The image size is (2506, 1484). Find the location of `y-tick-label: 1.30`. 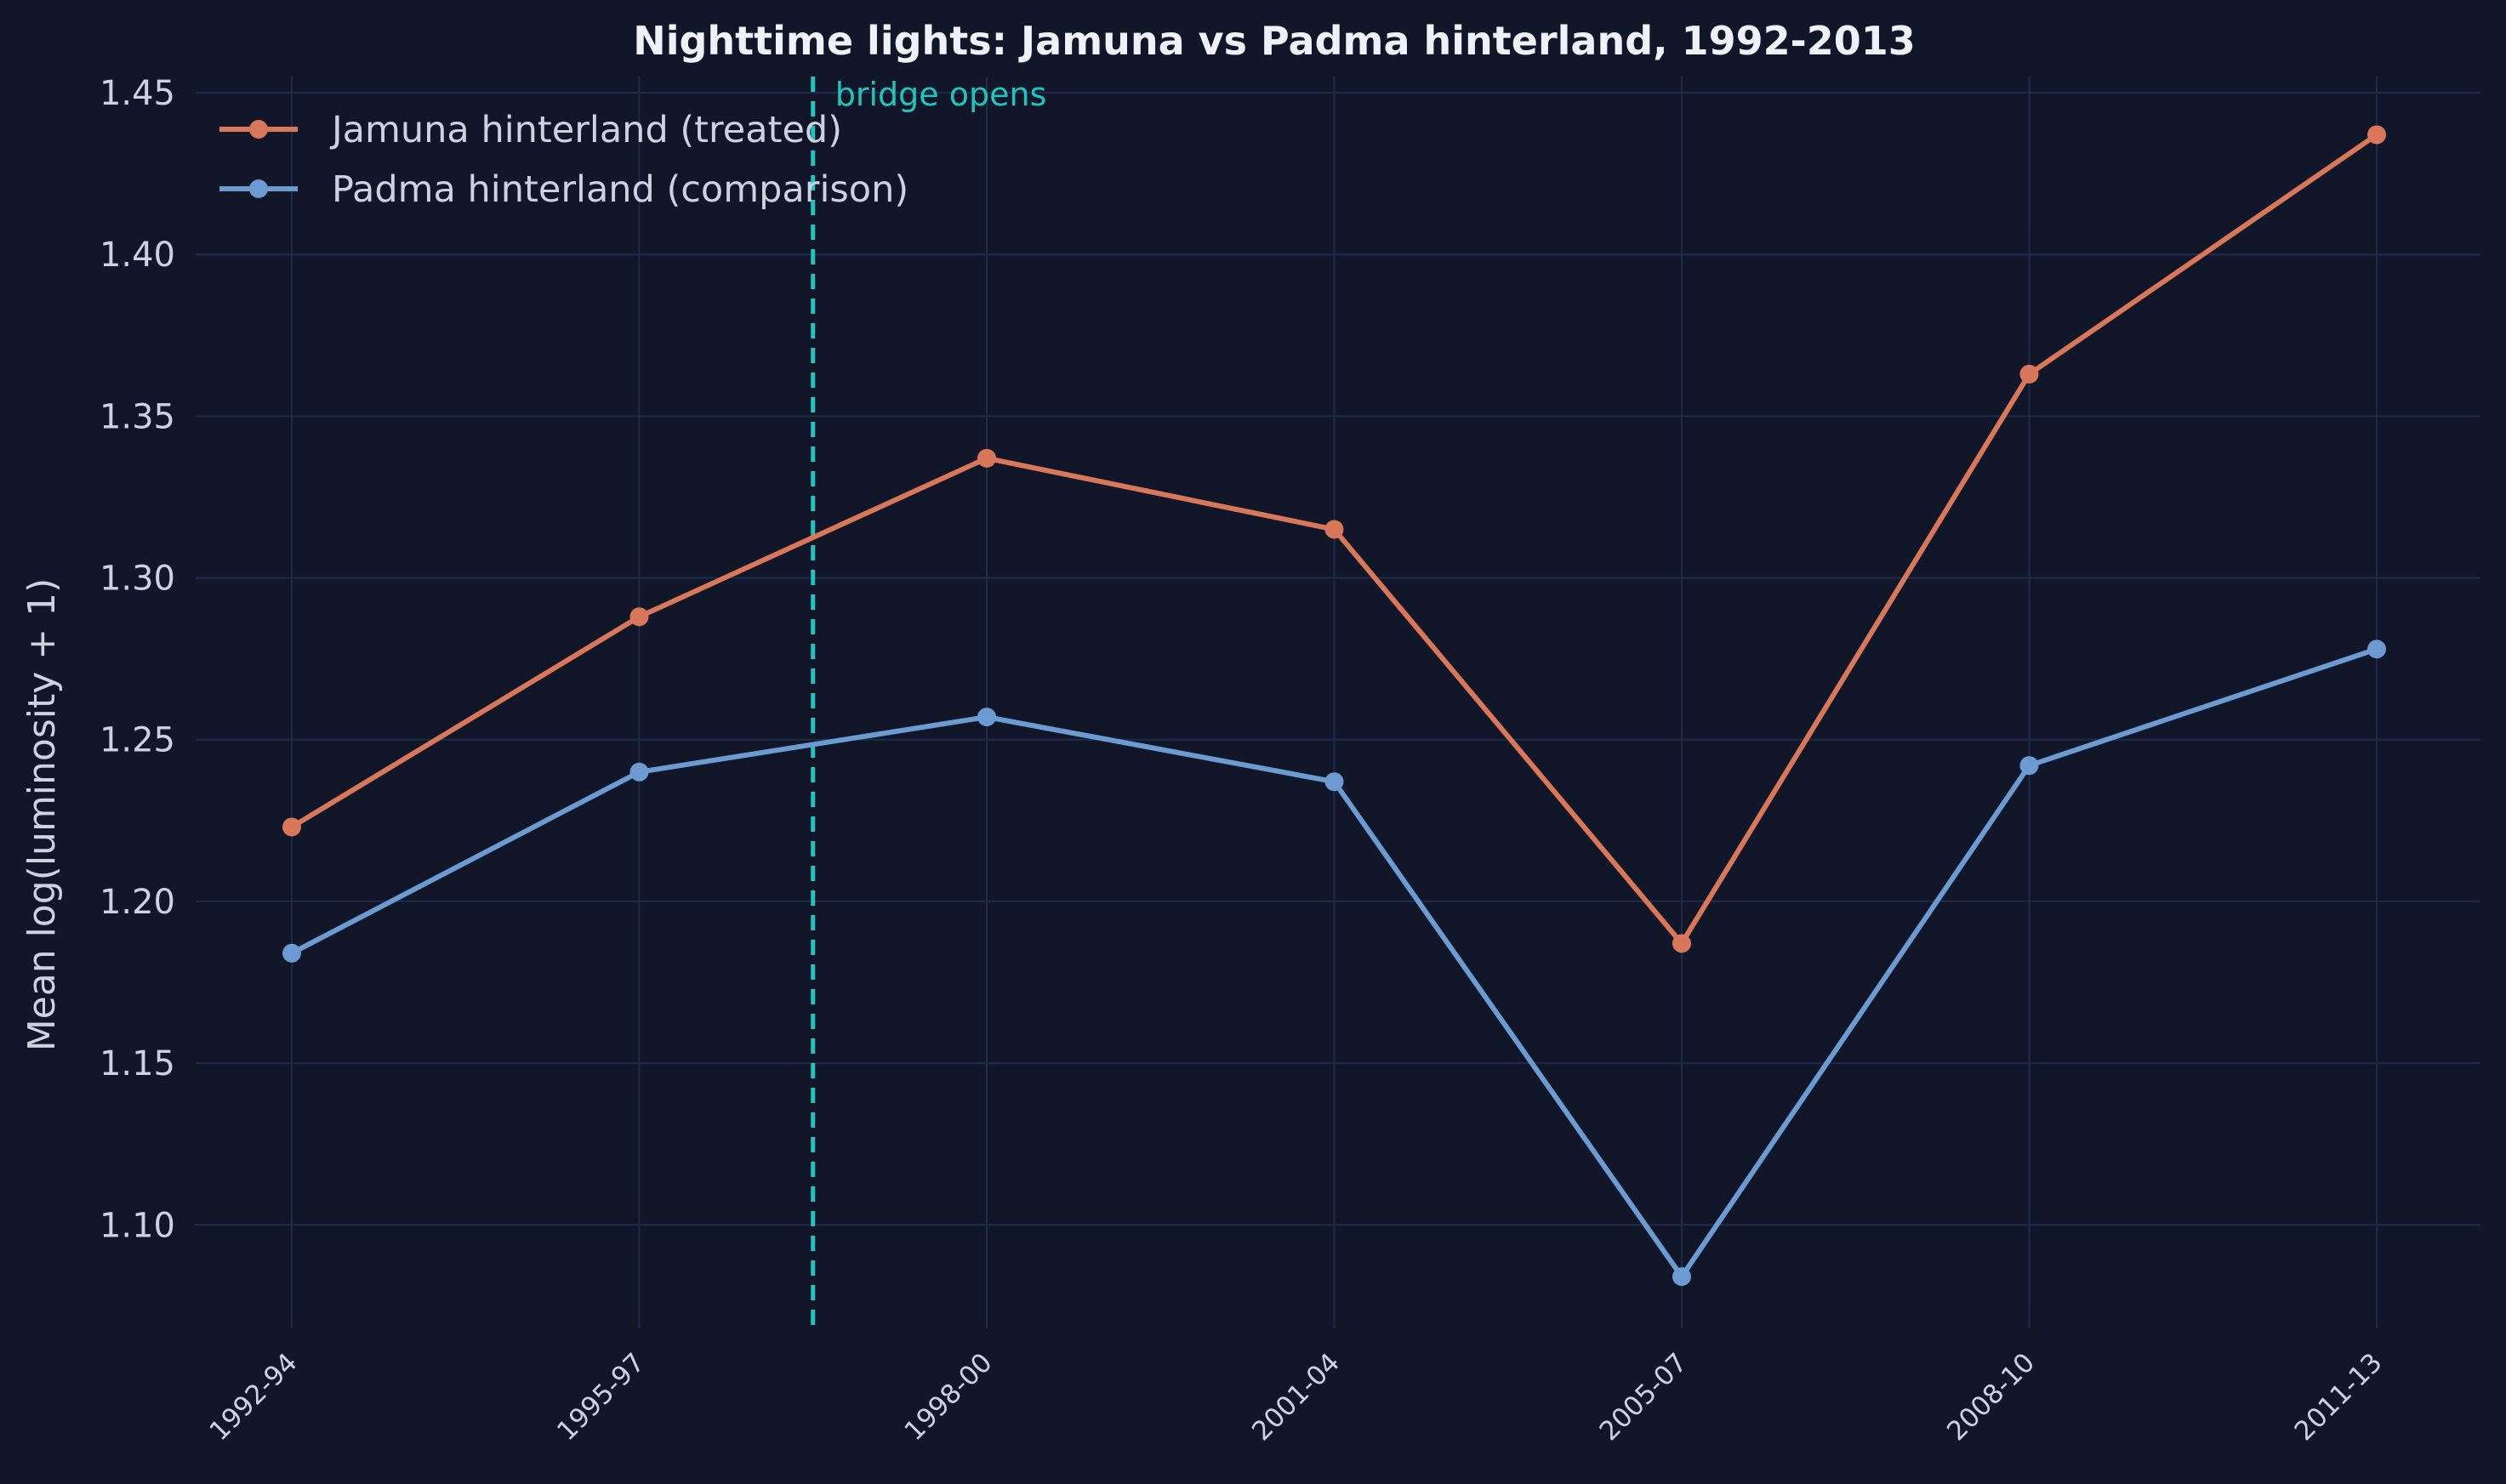

y-tick-label: 1.30 is located at coordinates (137, 580).